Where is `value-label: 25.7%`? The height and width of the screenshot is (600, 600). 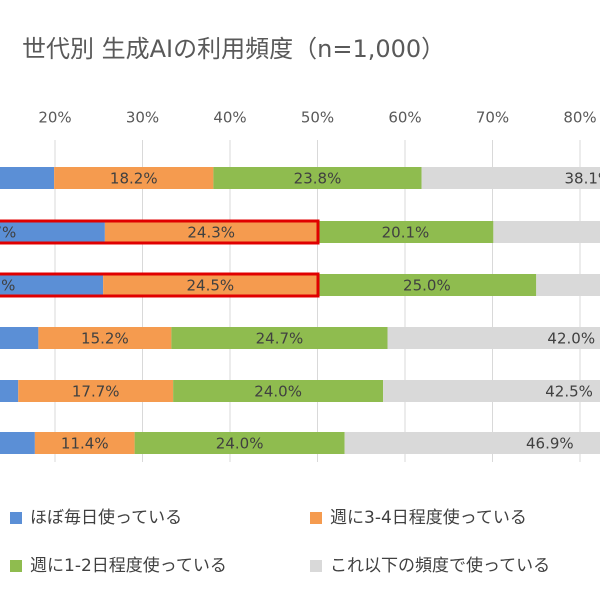 value-label: 25.7% is located at coordinates (8, 233).